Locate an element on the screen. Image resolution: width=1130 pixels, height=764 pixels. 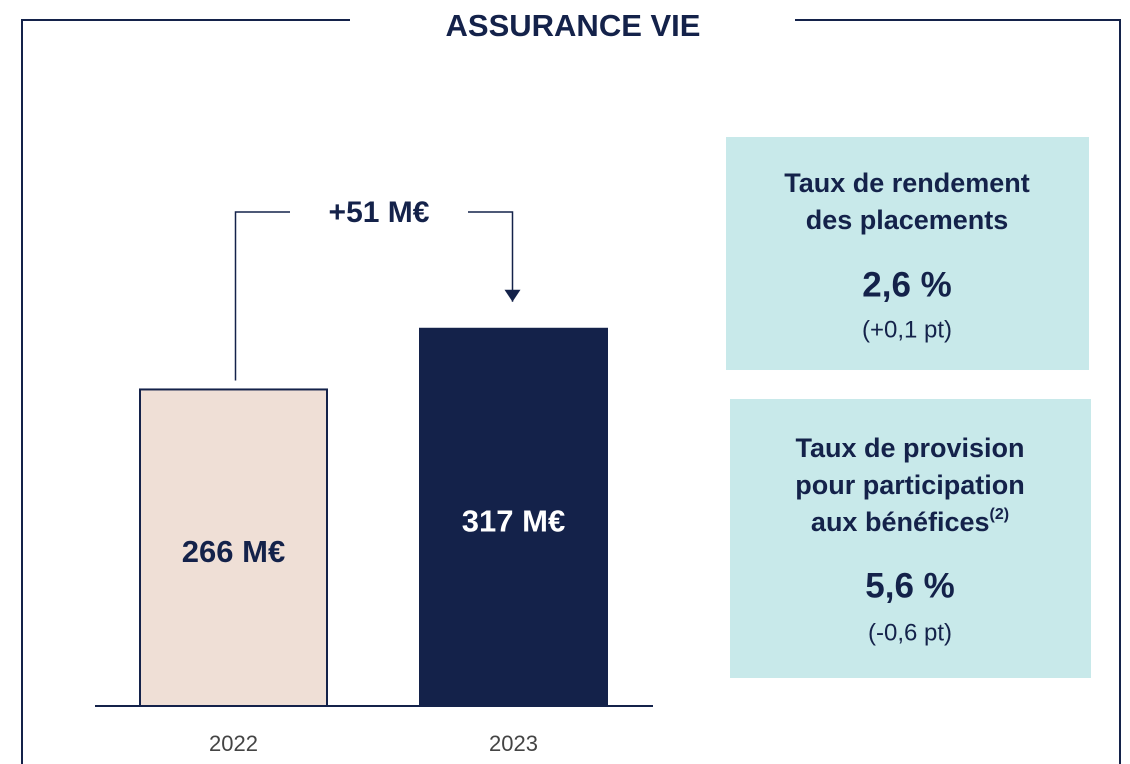
x-tick-label: 2022 is located at coordinates (233, 743).